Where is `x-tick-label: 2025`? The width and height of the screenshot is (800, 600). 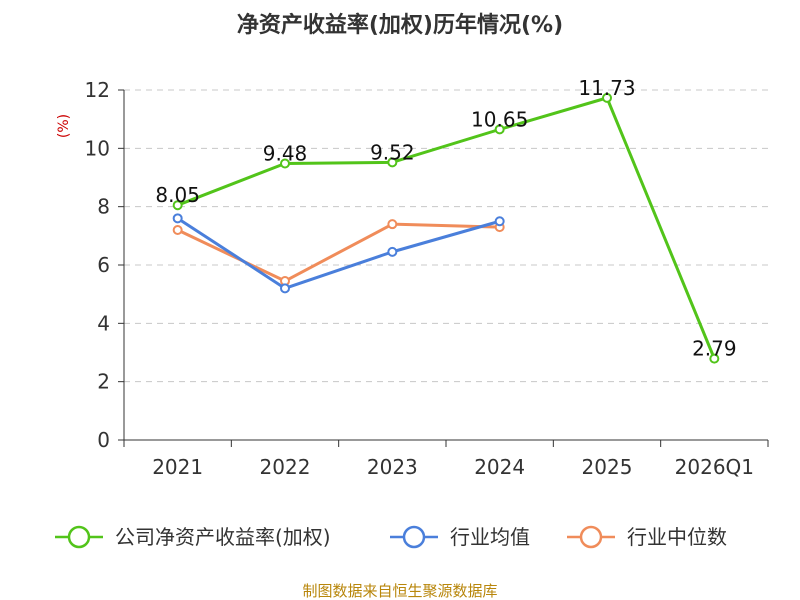 x-tick-label: 2025 is located at coordinates (607, 467).